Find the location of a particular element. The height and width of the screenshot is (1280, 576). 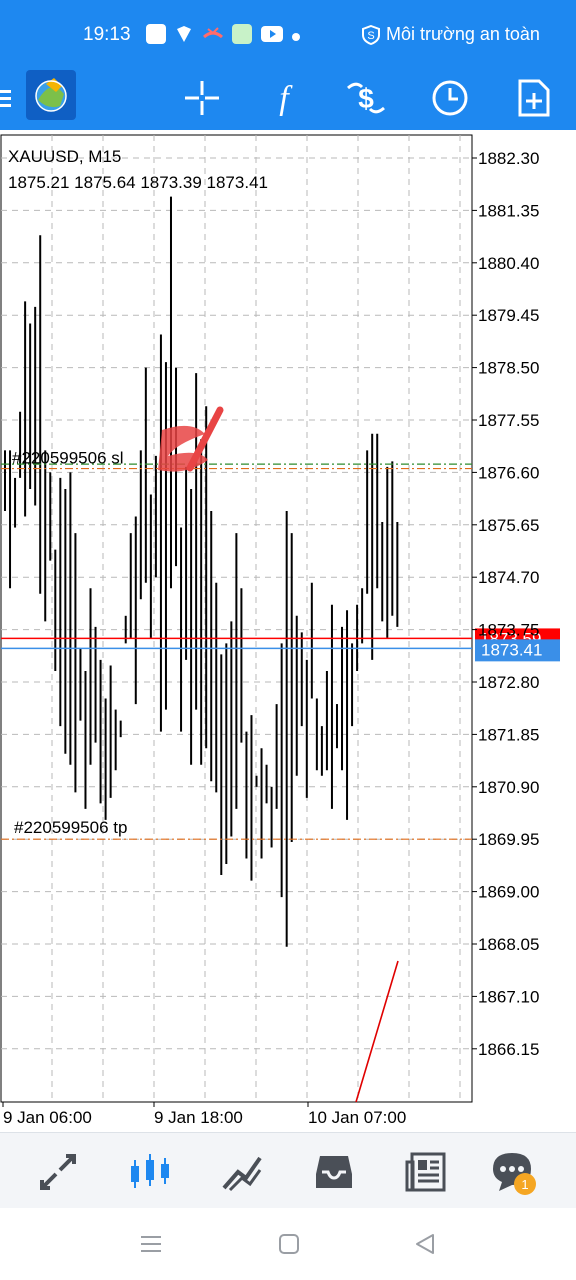

y-tick-label: 1868.05 is located at coordinates (508, 944).